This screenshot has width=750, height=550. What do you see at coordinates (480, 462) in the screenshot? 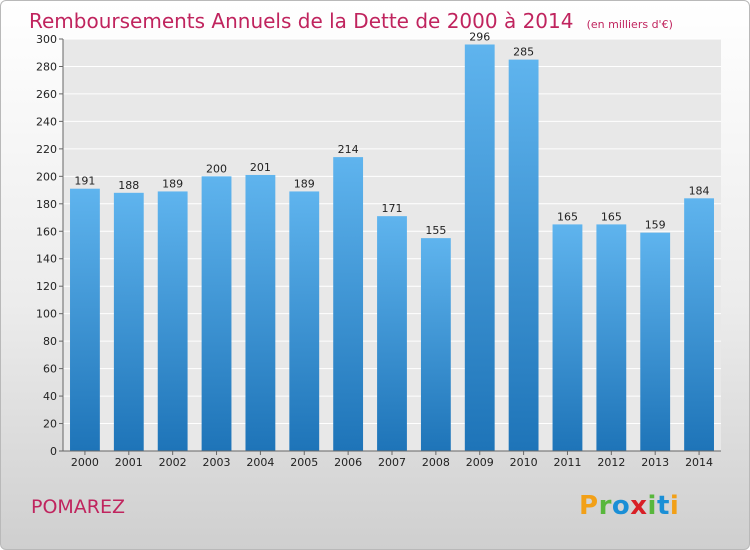
I see `x-tick-label: 2009` at bounding box center [480, 462].